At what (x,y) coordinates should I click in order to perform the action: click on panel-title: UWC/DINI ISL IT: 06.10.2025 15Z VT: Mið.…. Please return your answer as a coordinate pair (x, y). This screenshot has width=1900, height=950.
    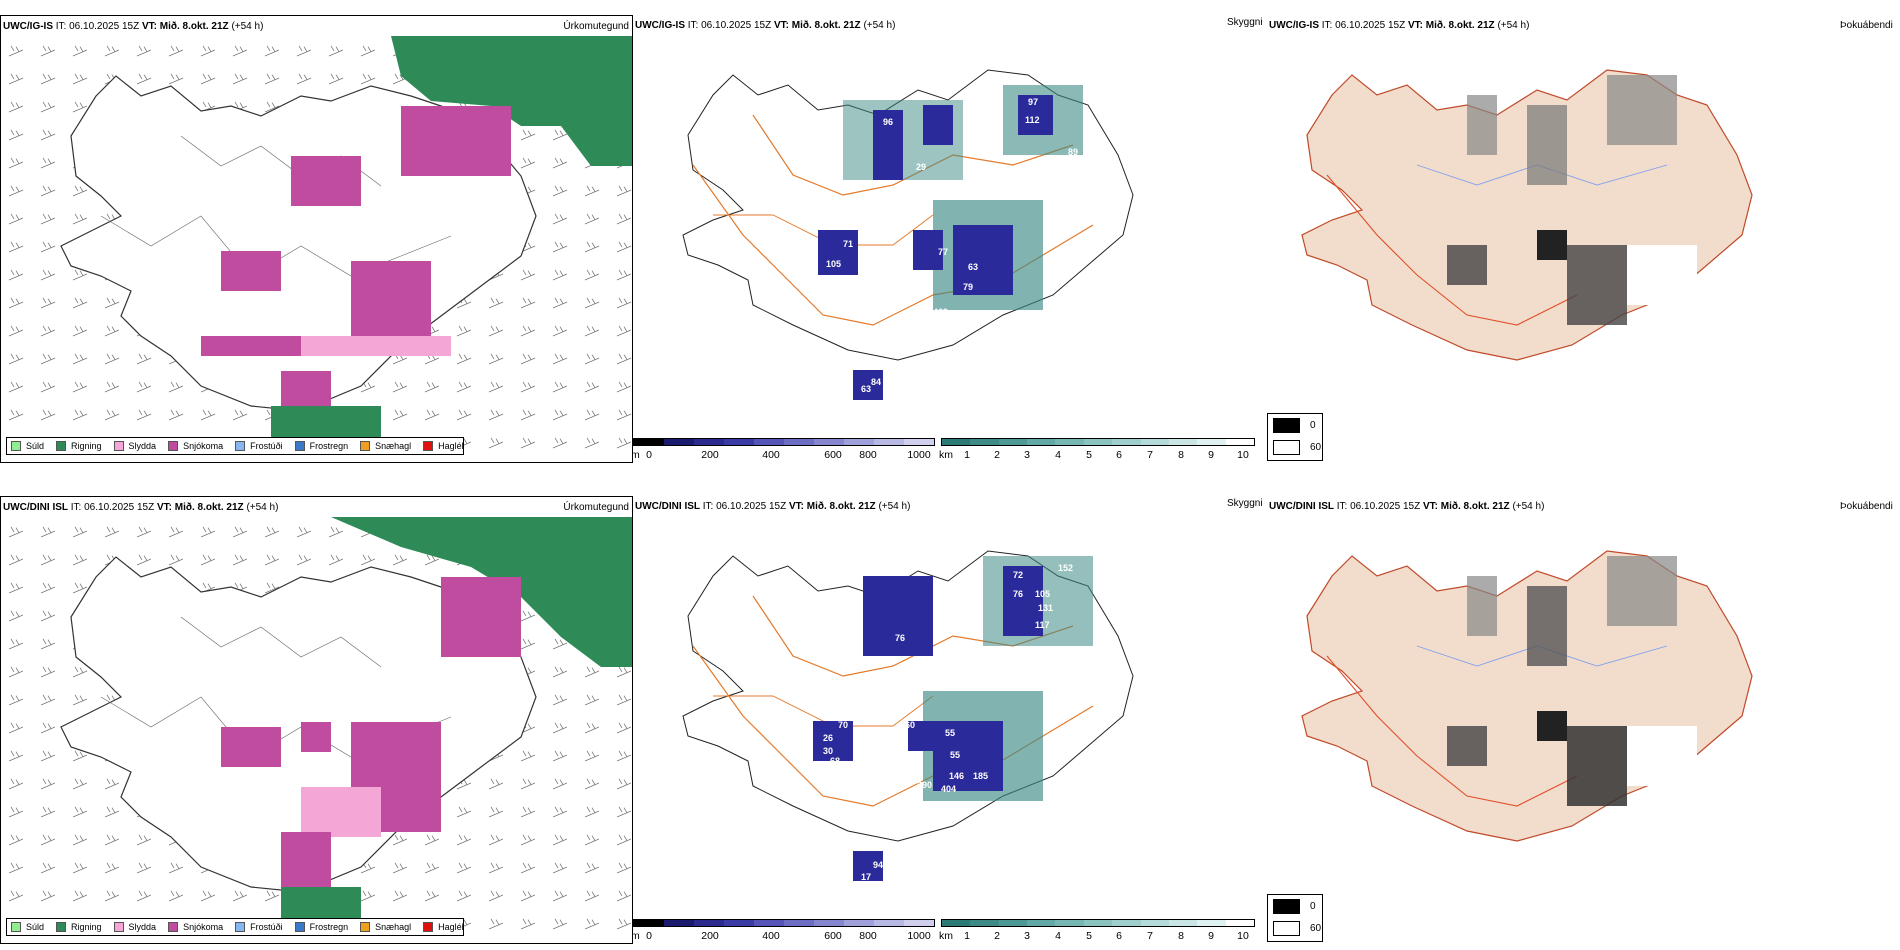
    Looking at the image, I should click on (1407, 506).